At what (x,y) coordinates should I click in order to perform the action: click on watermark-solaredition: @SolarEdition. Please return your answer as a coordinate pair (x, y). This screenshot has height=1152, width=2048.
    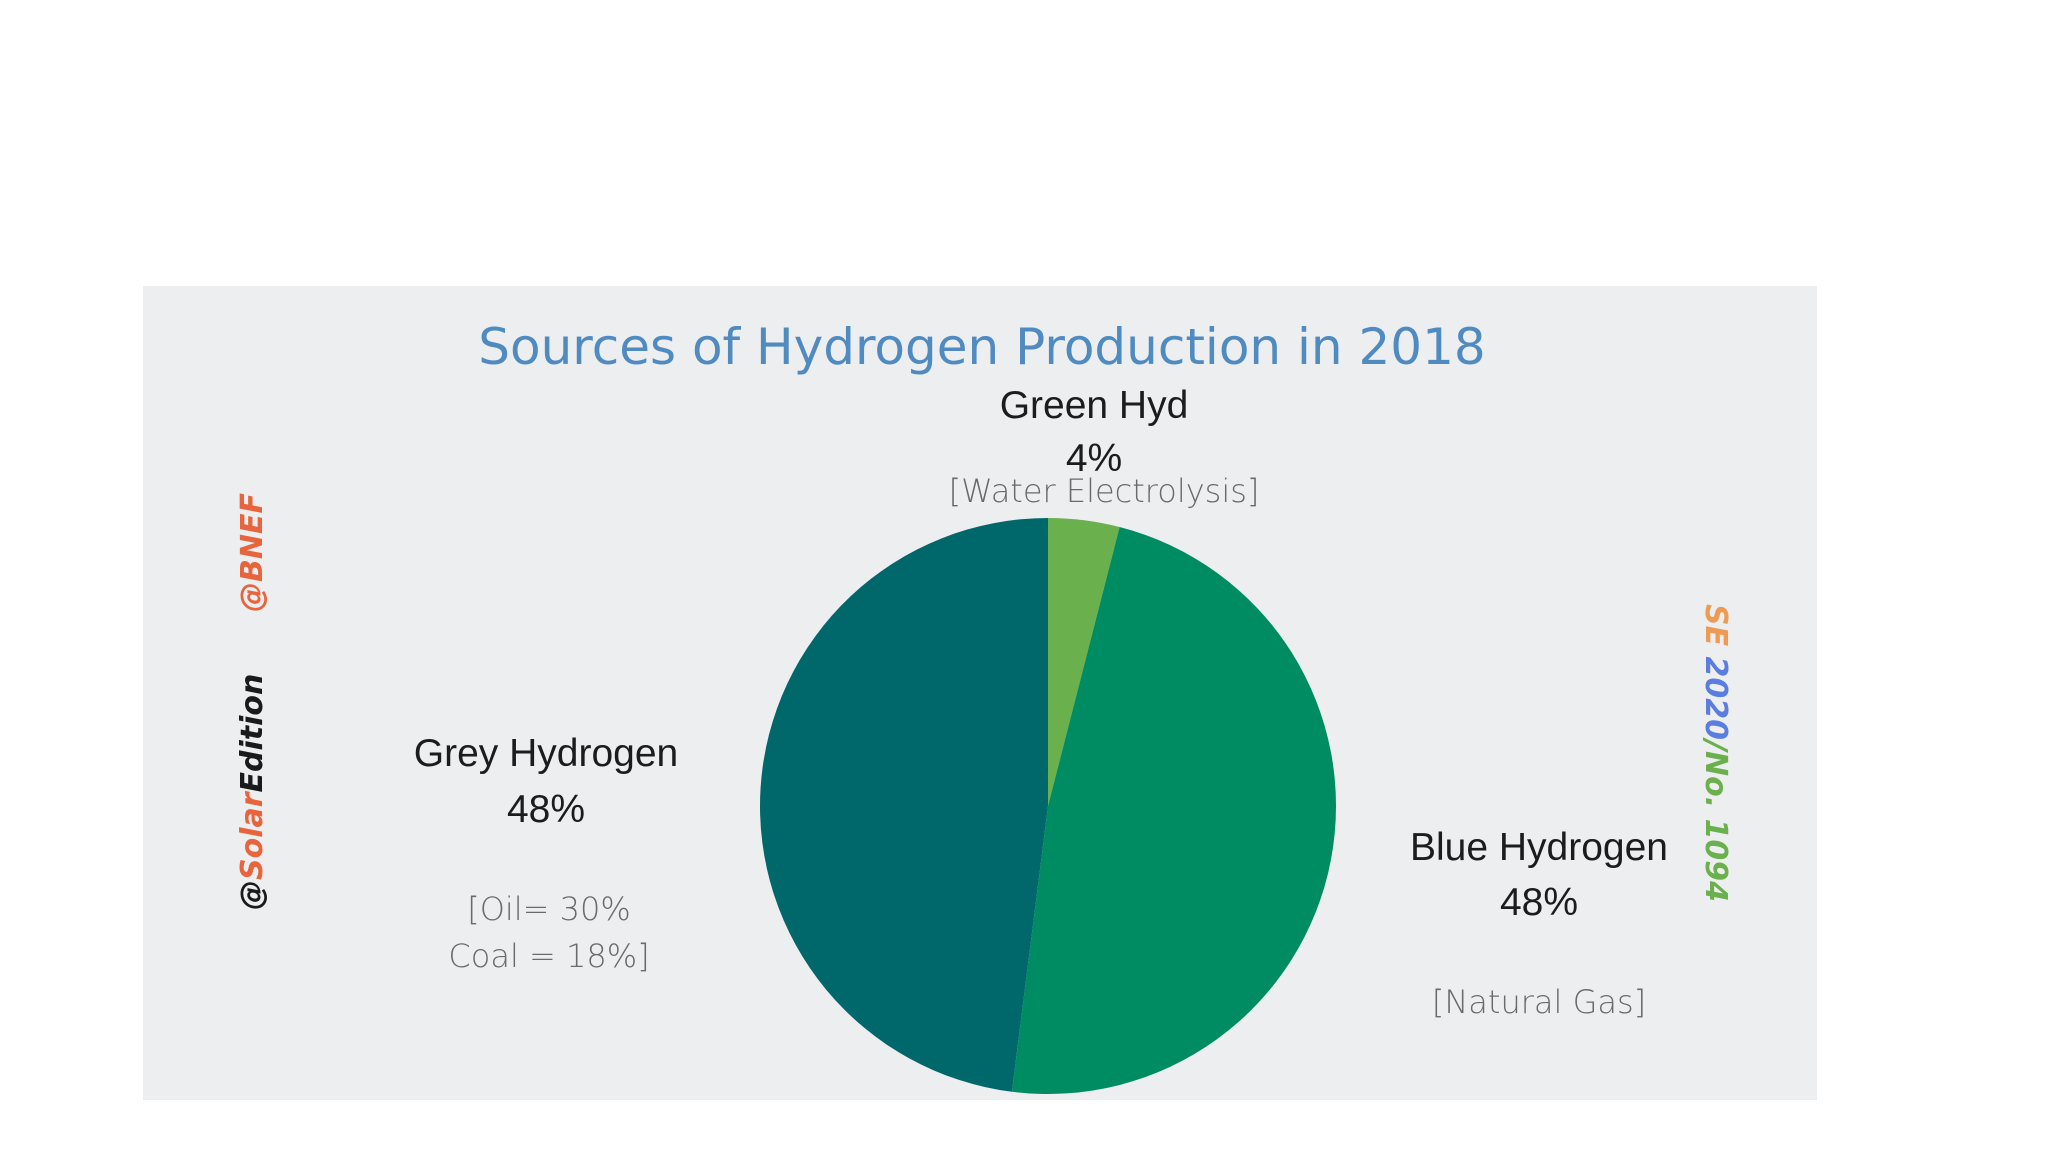
    Looking at the image, I should click on (252, 792).